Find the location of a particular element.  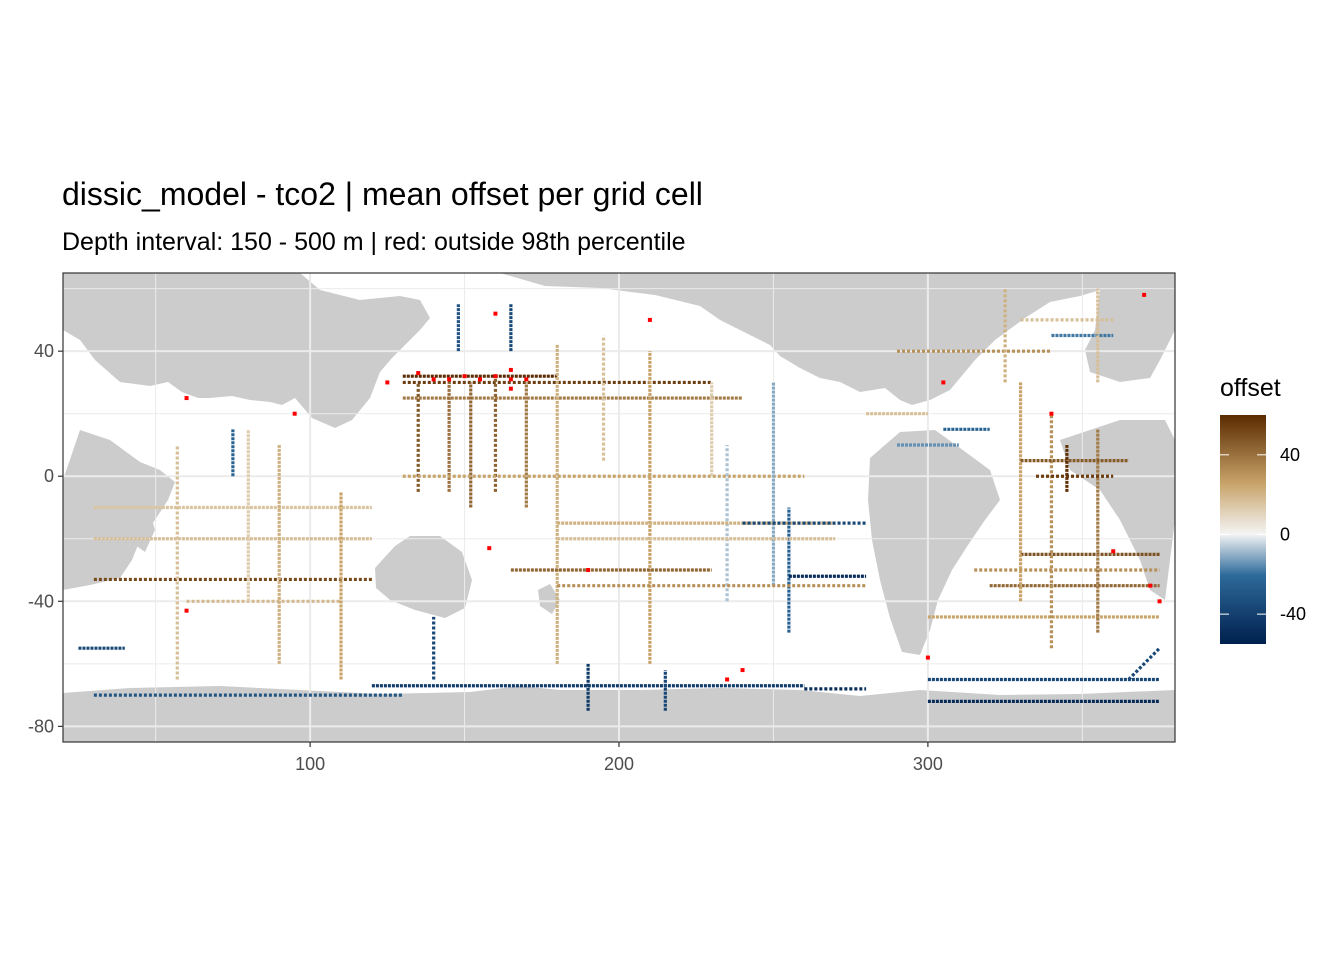

land-new-zealand is located at coordinates (549, 599).